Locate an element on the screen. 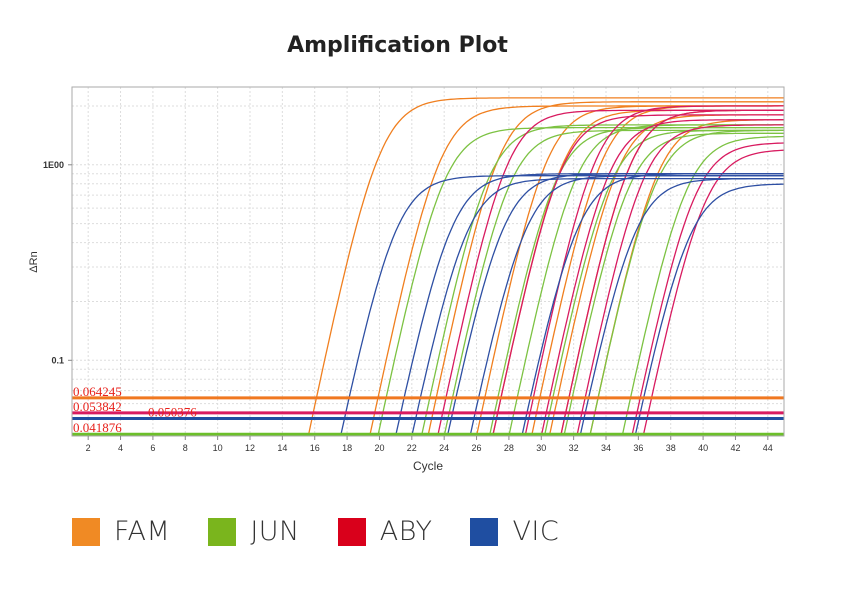 The width and height of the screenshot is (863, 608). x-tick-label: 8 is located at coordinates (185, 448).